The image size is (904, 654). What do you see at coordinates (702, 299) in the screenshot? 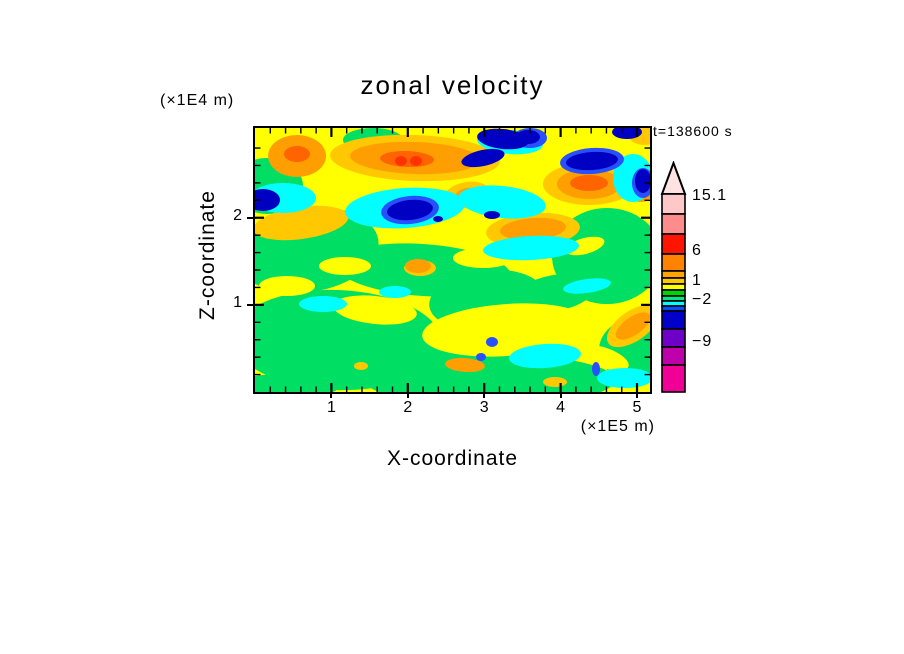
I see `colorbar-label: −2` at bounding box center [702, 299].